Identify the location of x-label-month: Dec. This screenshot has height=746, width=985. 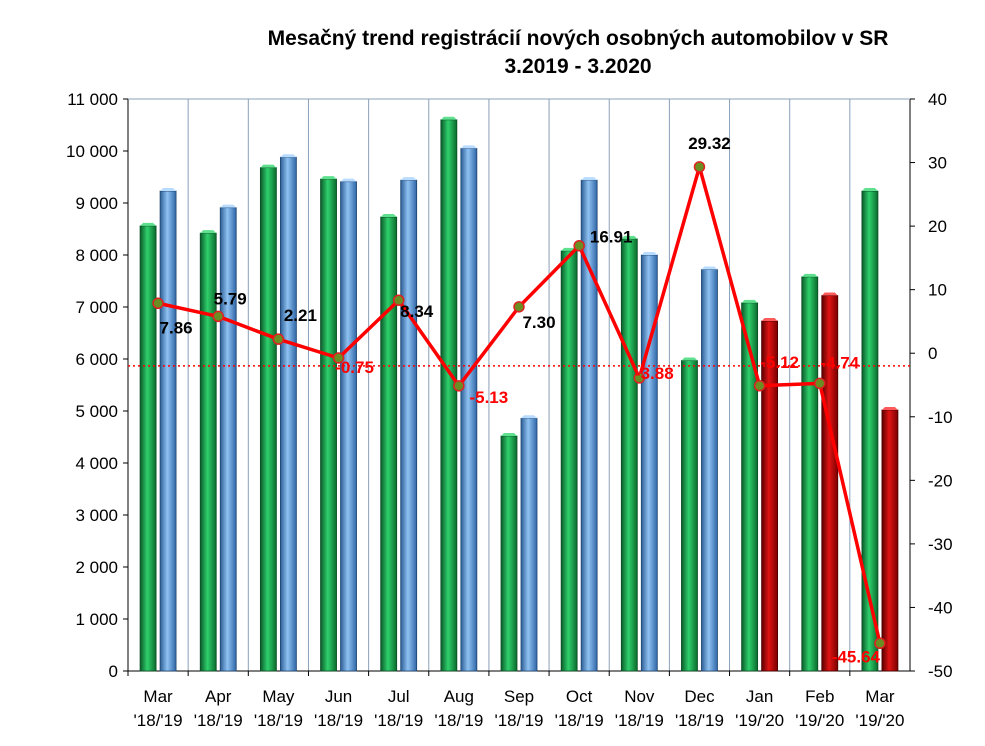
(699, 696).